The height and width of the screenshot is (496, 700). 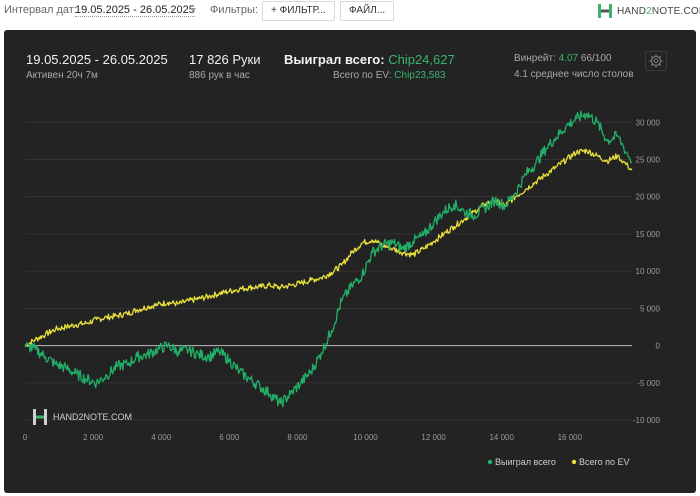 What do you see at coordinates (604, 462) in the screenshot?
I see `legend-item: Всего по EV` at bounding box center [604, 462].